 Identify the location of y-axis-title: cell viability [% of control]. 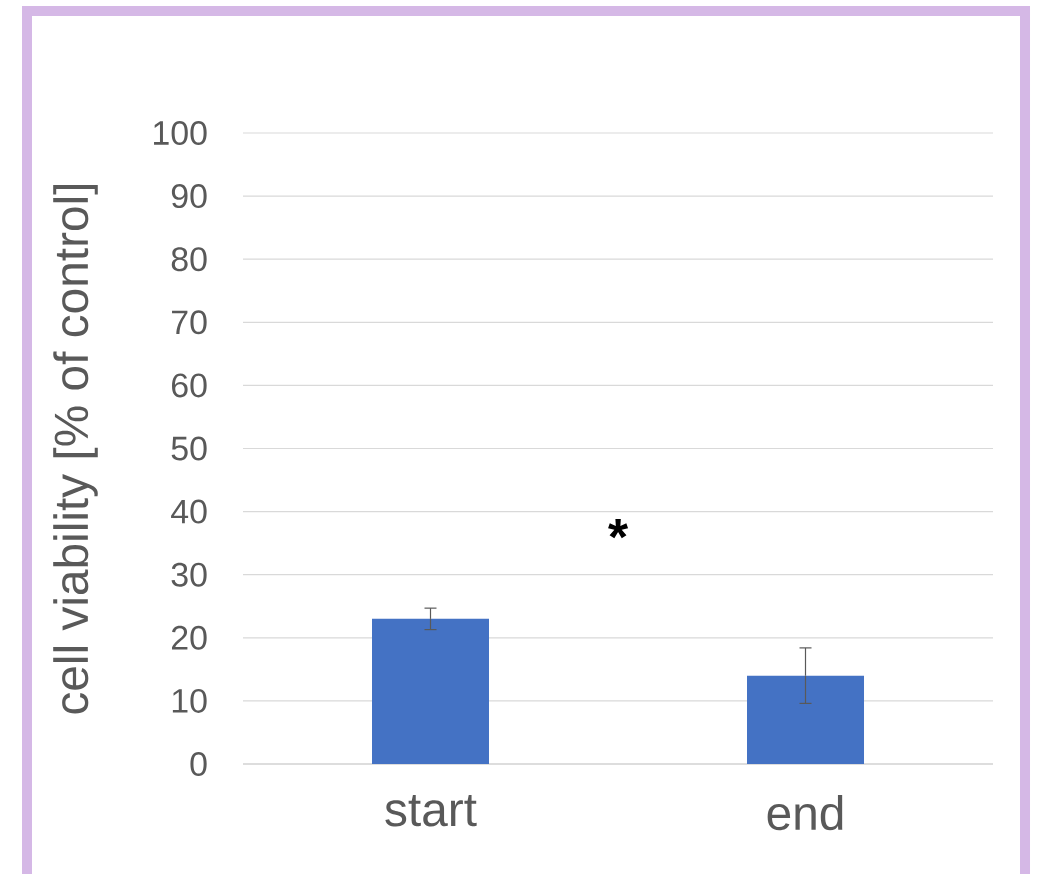
(75, 449).